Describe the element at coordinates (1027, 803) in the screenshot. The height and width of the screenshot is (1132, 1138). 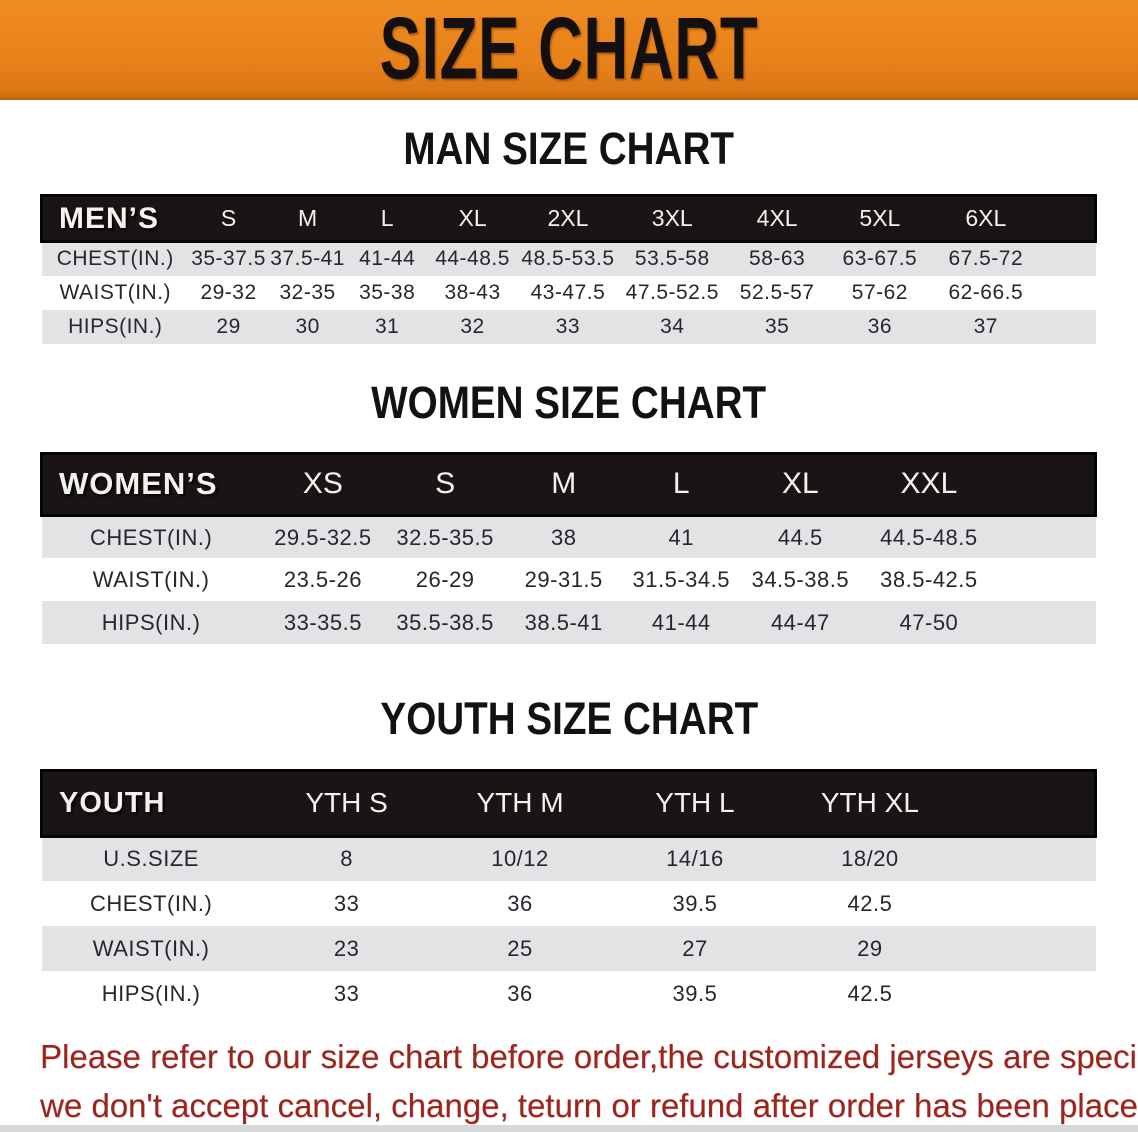
I see `youth-header-filler` at that location.